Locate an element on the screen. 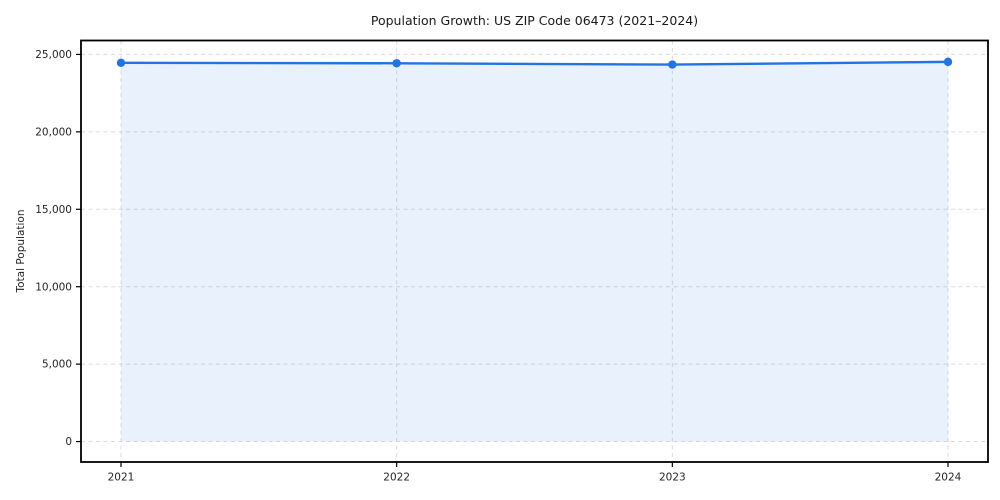  x-tick-label: 2022 is located at coordinates (396, 478).